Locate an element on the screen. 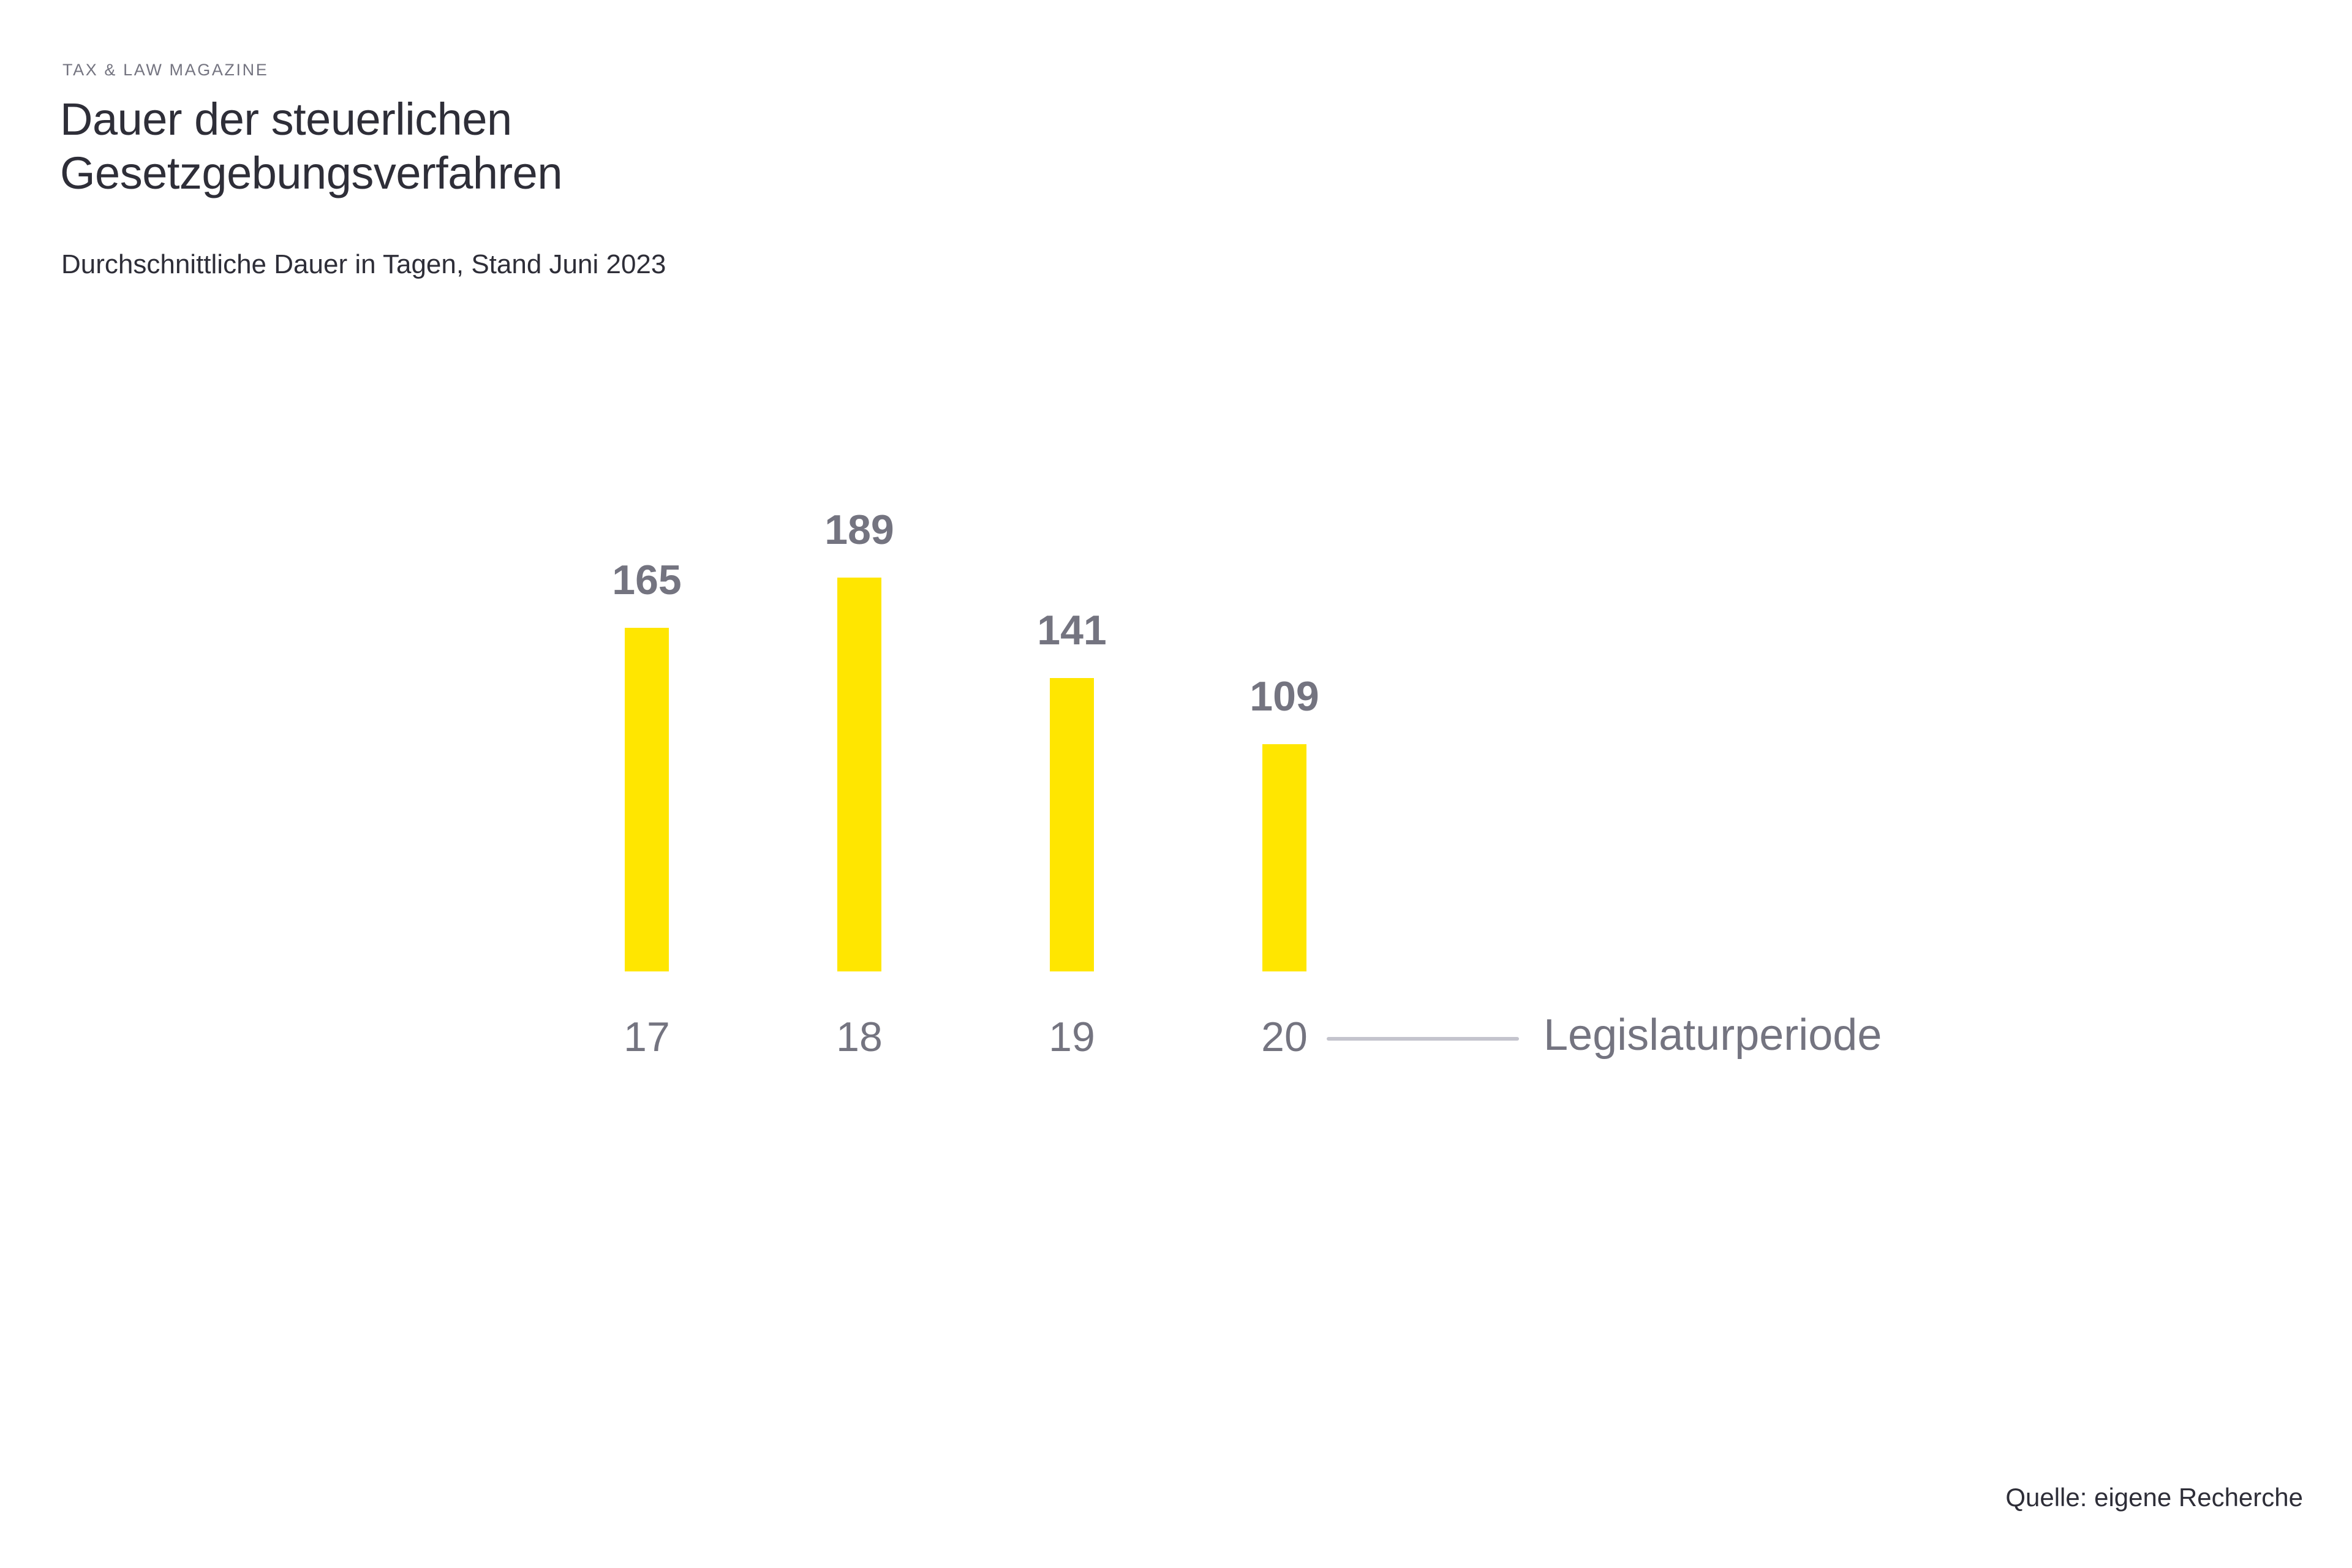 The width and height of the screenshot is (2352, 1568). bar-group: 165 17 is located at coordinates (647, 784).